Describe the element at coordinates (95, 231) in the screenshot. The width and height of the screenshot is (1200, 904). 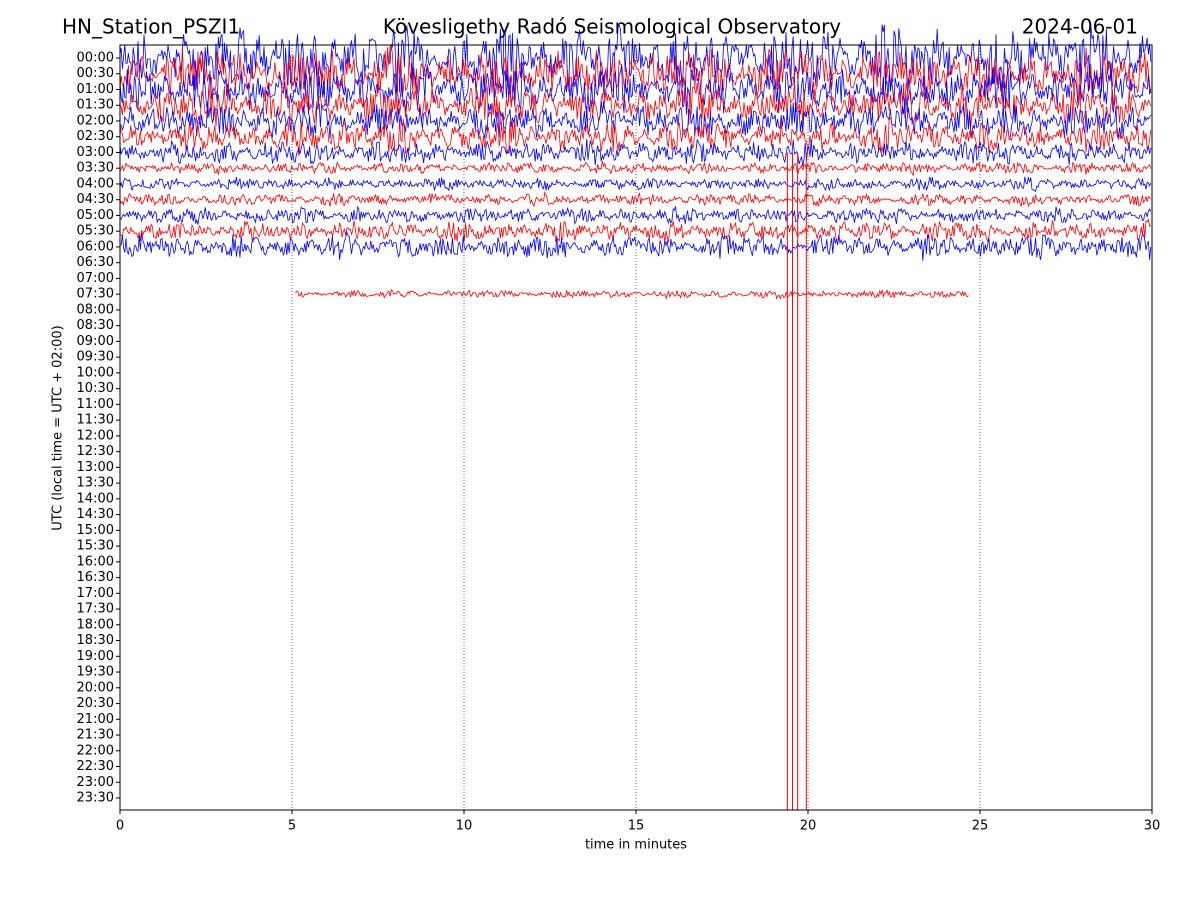
I see `y-tick-label: 05:30` at that location.